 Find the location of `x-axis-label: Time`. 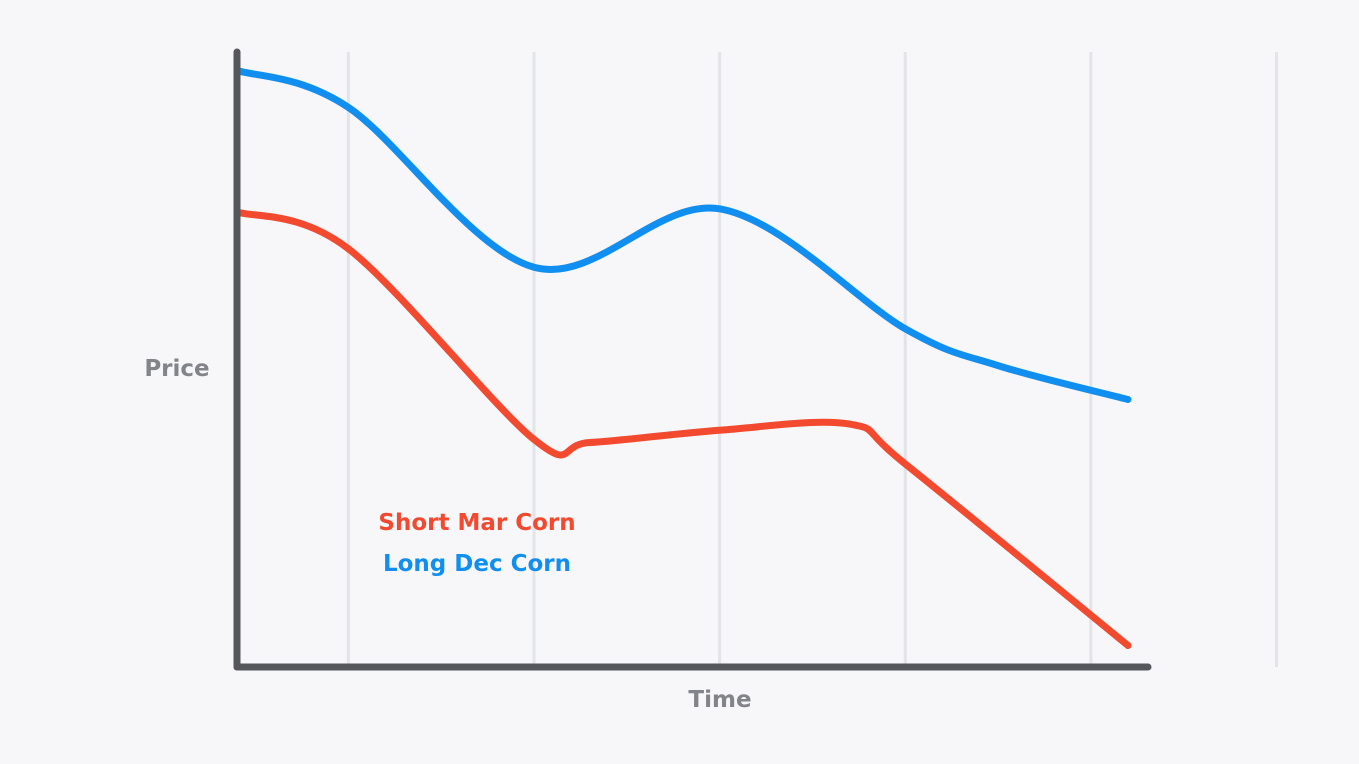

x-axis-label: Time is located at coordinates (719, 700).